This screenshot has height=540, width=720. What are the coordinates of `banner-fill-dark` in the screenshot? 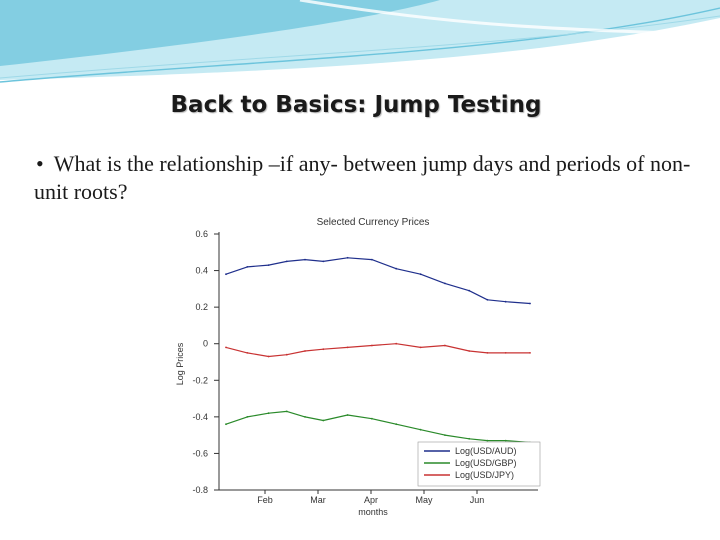 It's located at (220, 33).